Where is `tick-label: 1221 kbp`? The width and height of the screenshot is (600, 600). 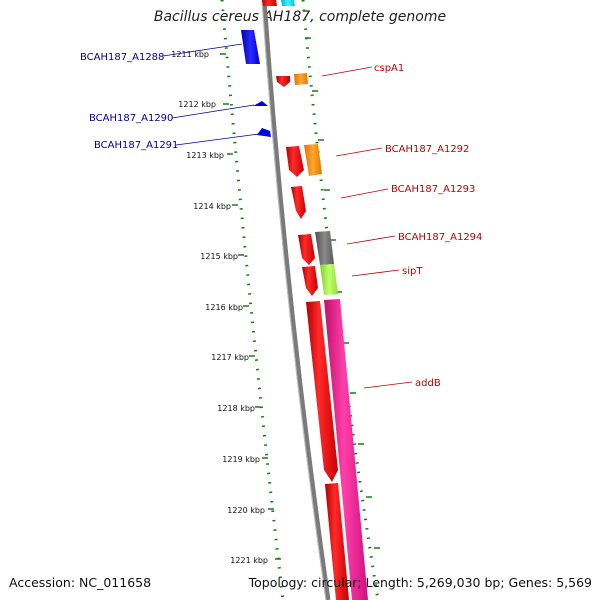
tick-label: 1221 kbp is located at coordinates (249, 560).